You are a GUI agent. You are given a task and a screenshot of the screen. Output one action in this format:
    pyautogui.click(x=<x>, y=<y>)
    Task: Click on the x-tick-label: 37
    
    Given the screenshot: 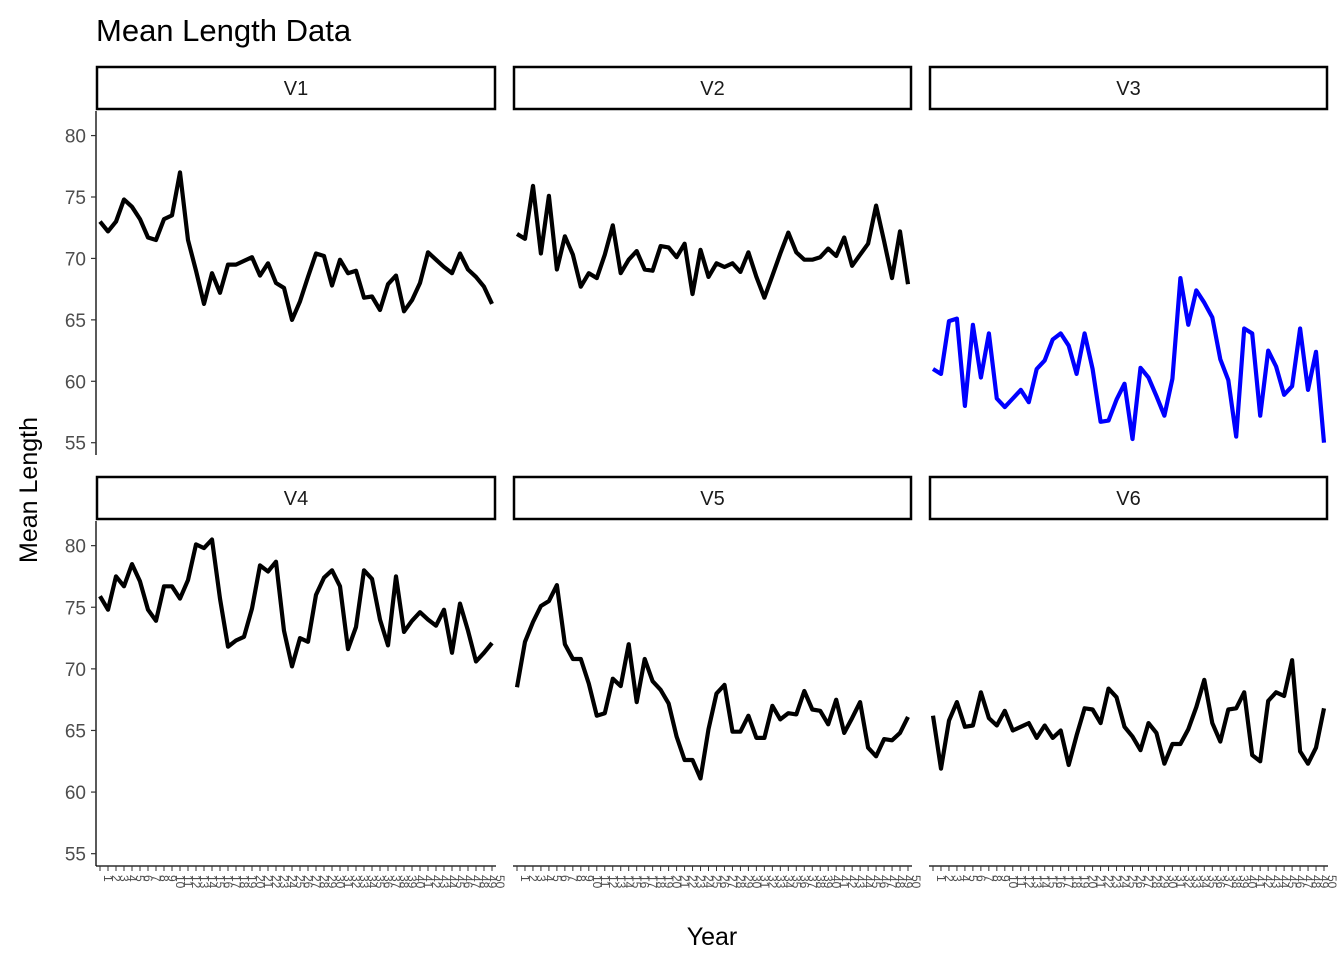 What is the action you would take?
    pyautogui.click(x=812, y=882)
    